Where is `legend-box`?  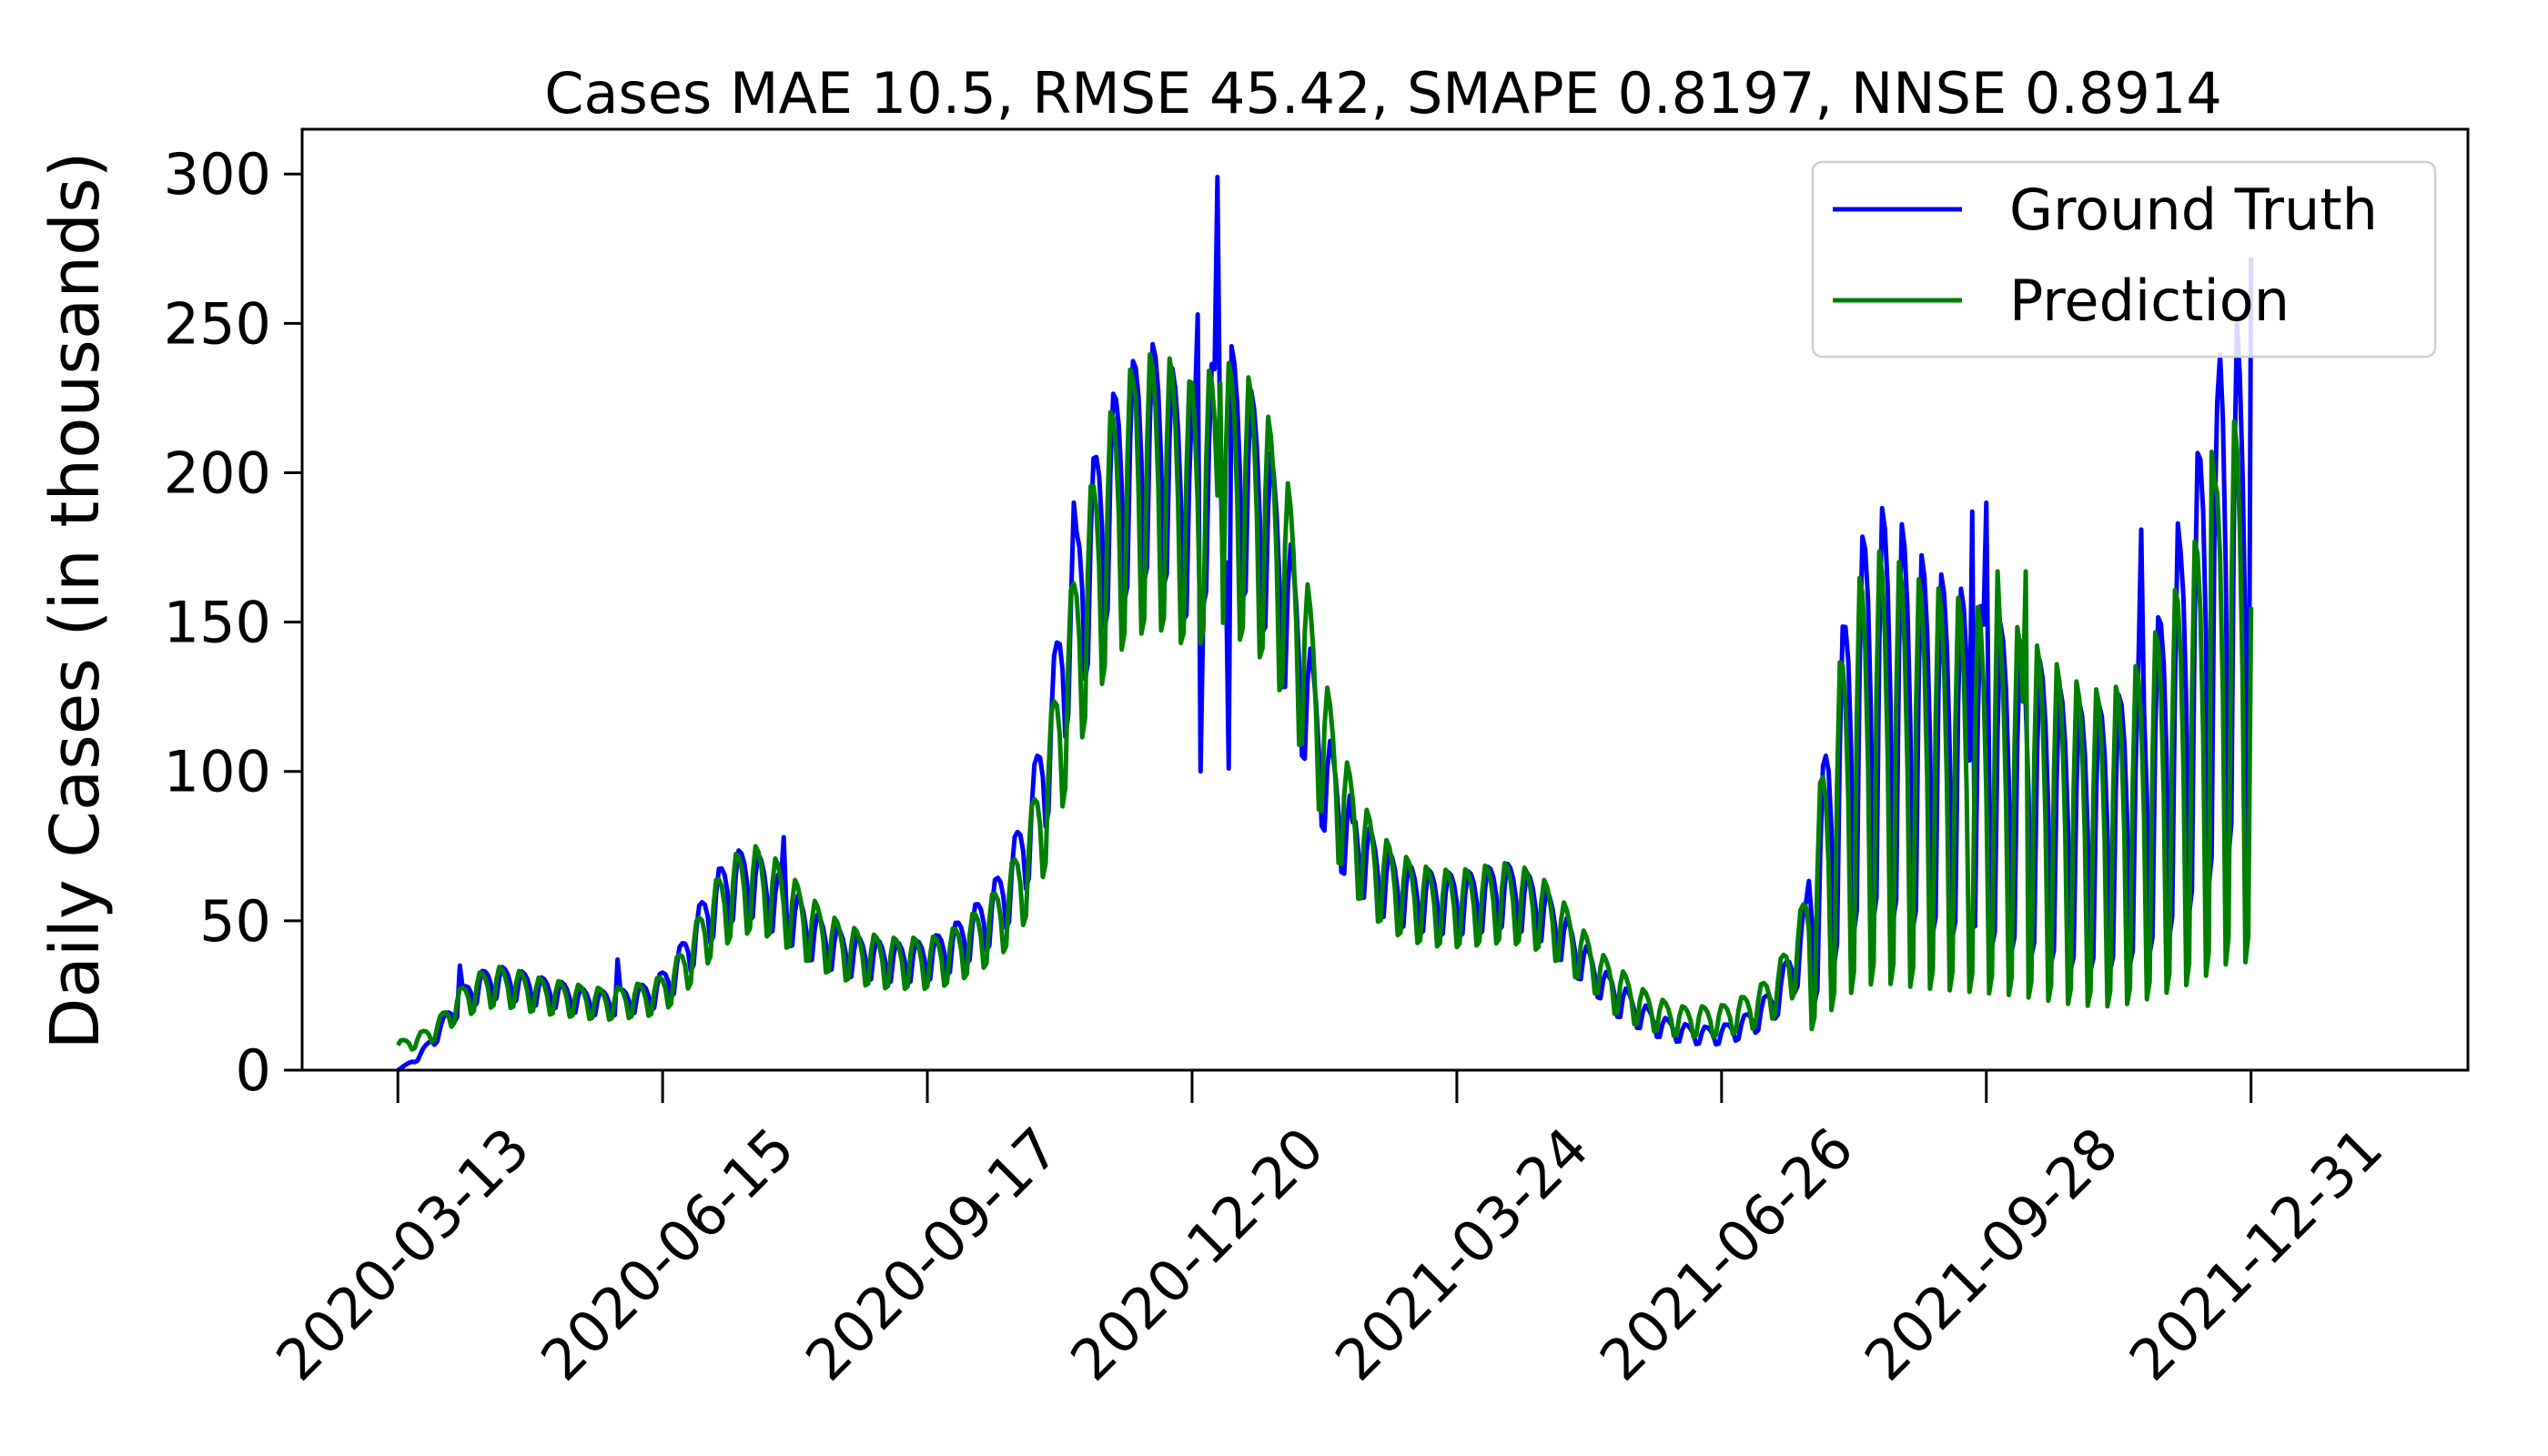
legend-box is located at coordinates (2124, 260).